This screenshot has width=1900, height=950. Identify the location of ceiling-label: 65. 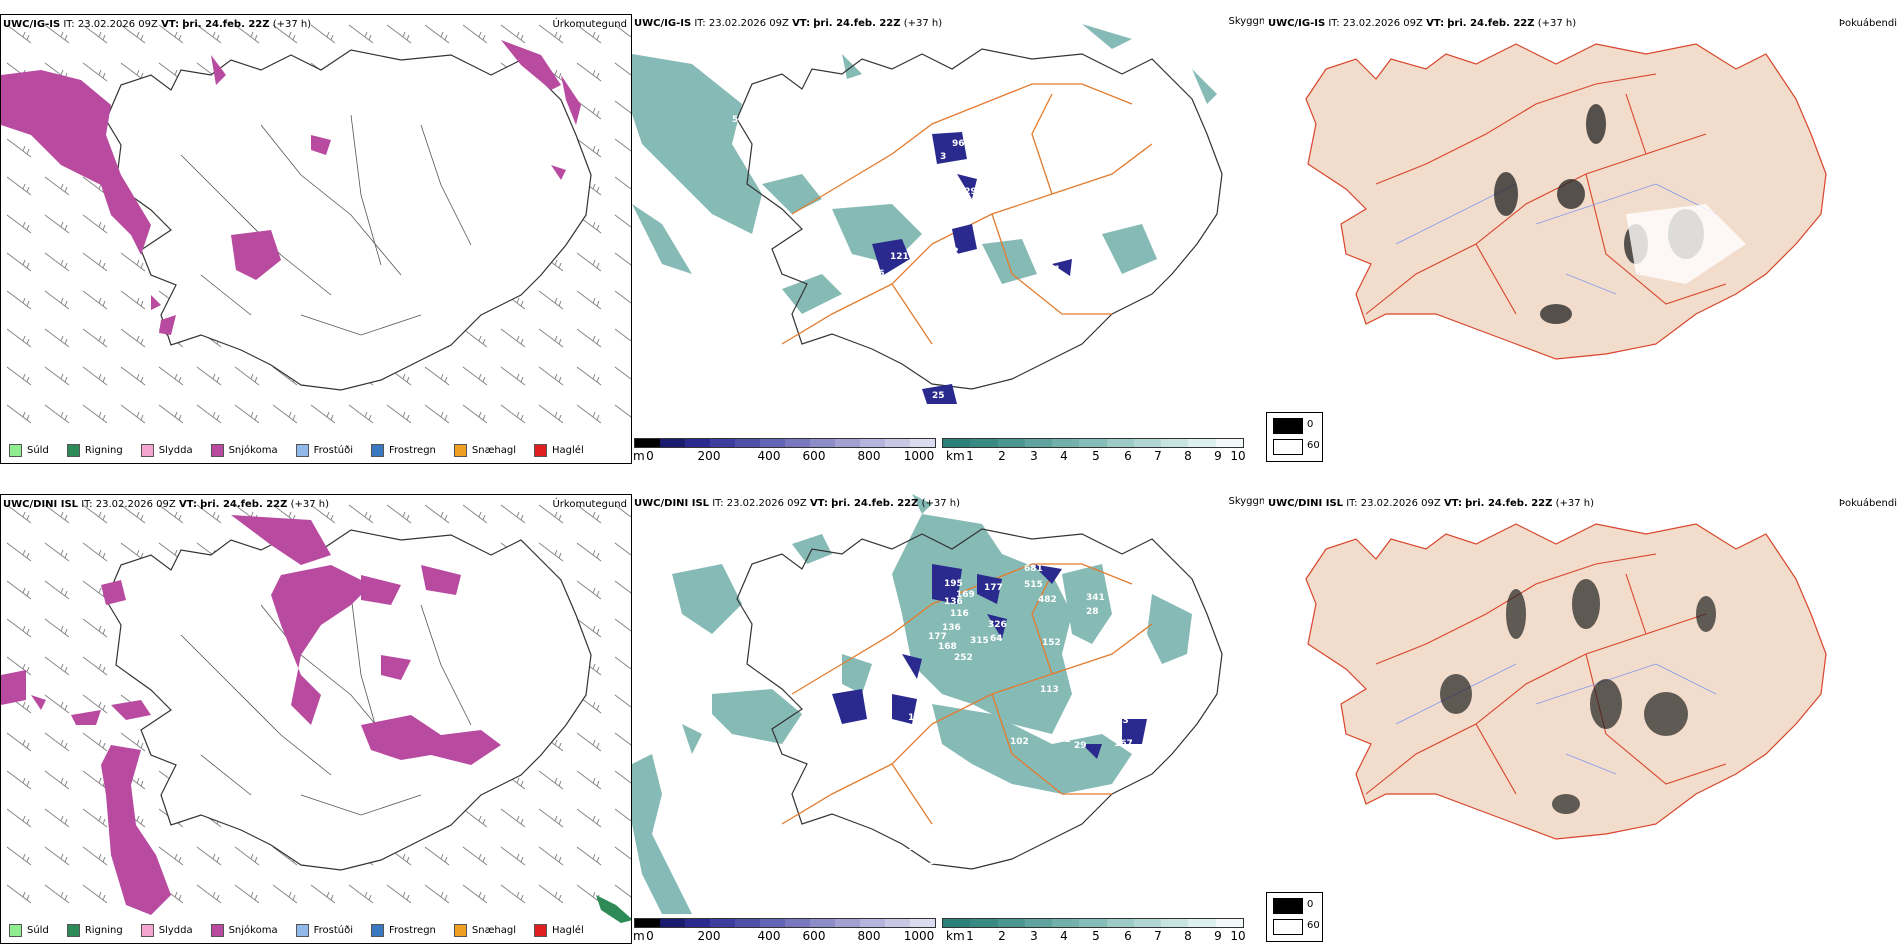
(850, 734).